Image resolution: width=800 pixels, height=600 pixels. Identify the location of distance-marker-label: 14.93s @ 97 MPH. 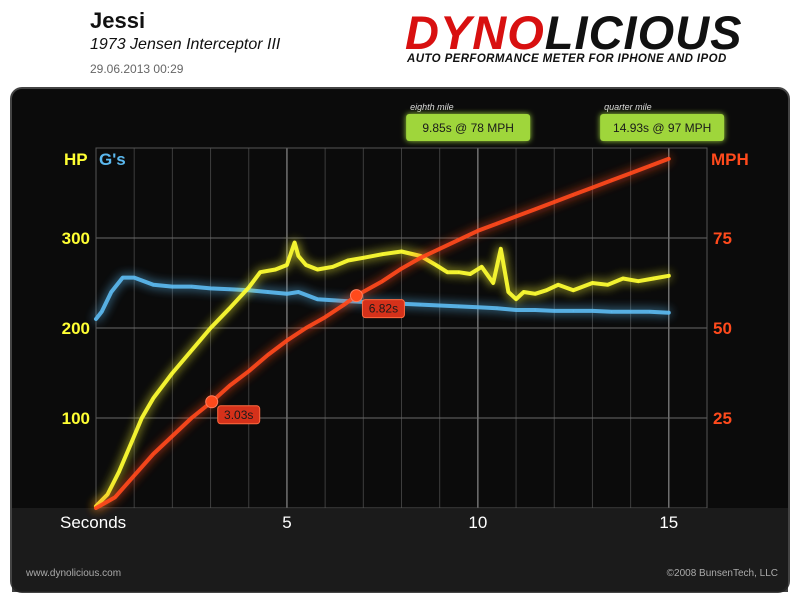
(662, 128).